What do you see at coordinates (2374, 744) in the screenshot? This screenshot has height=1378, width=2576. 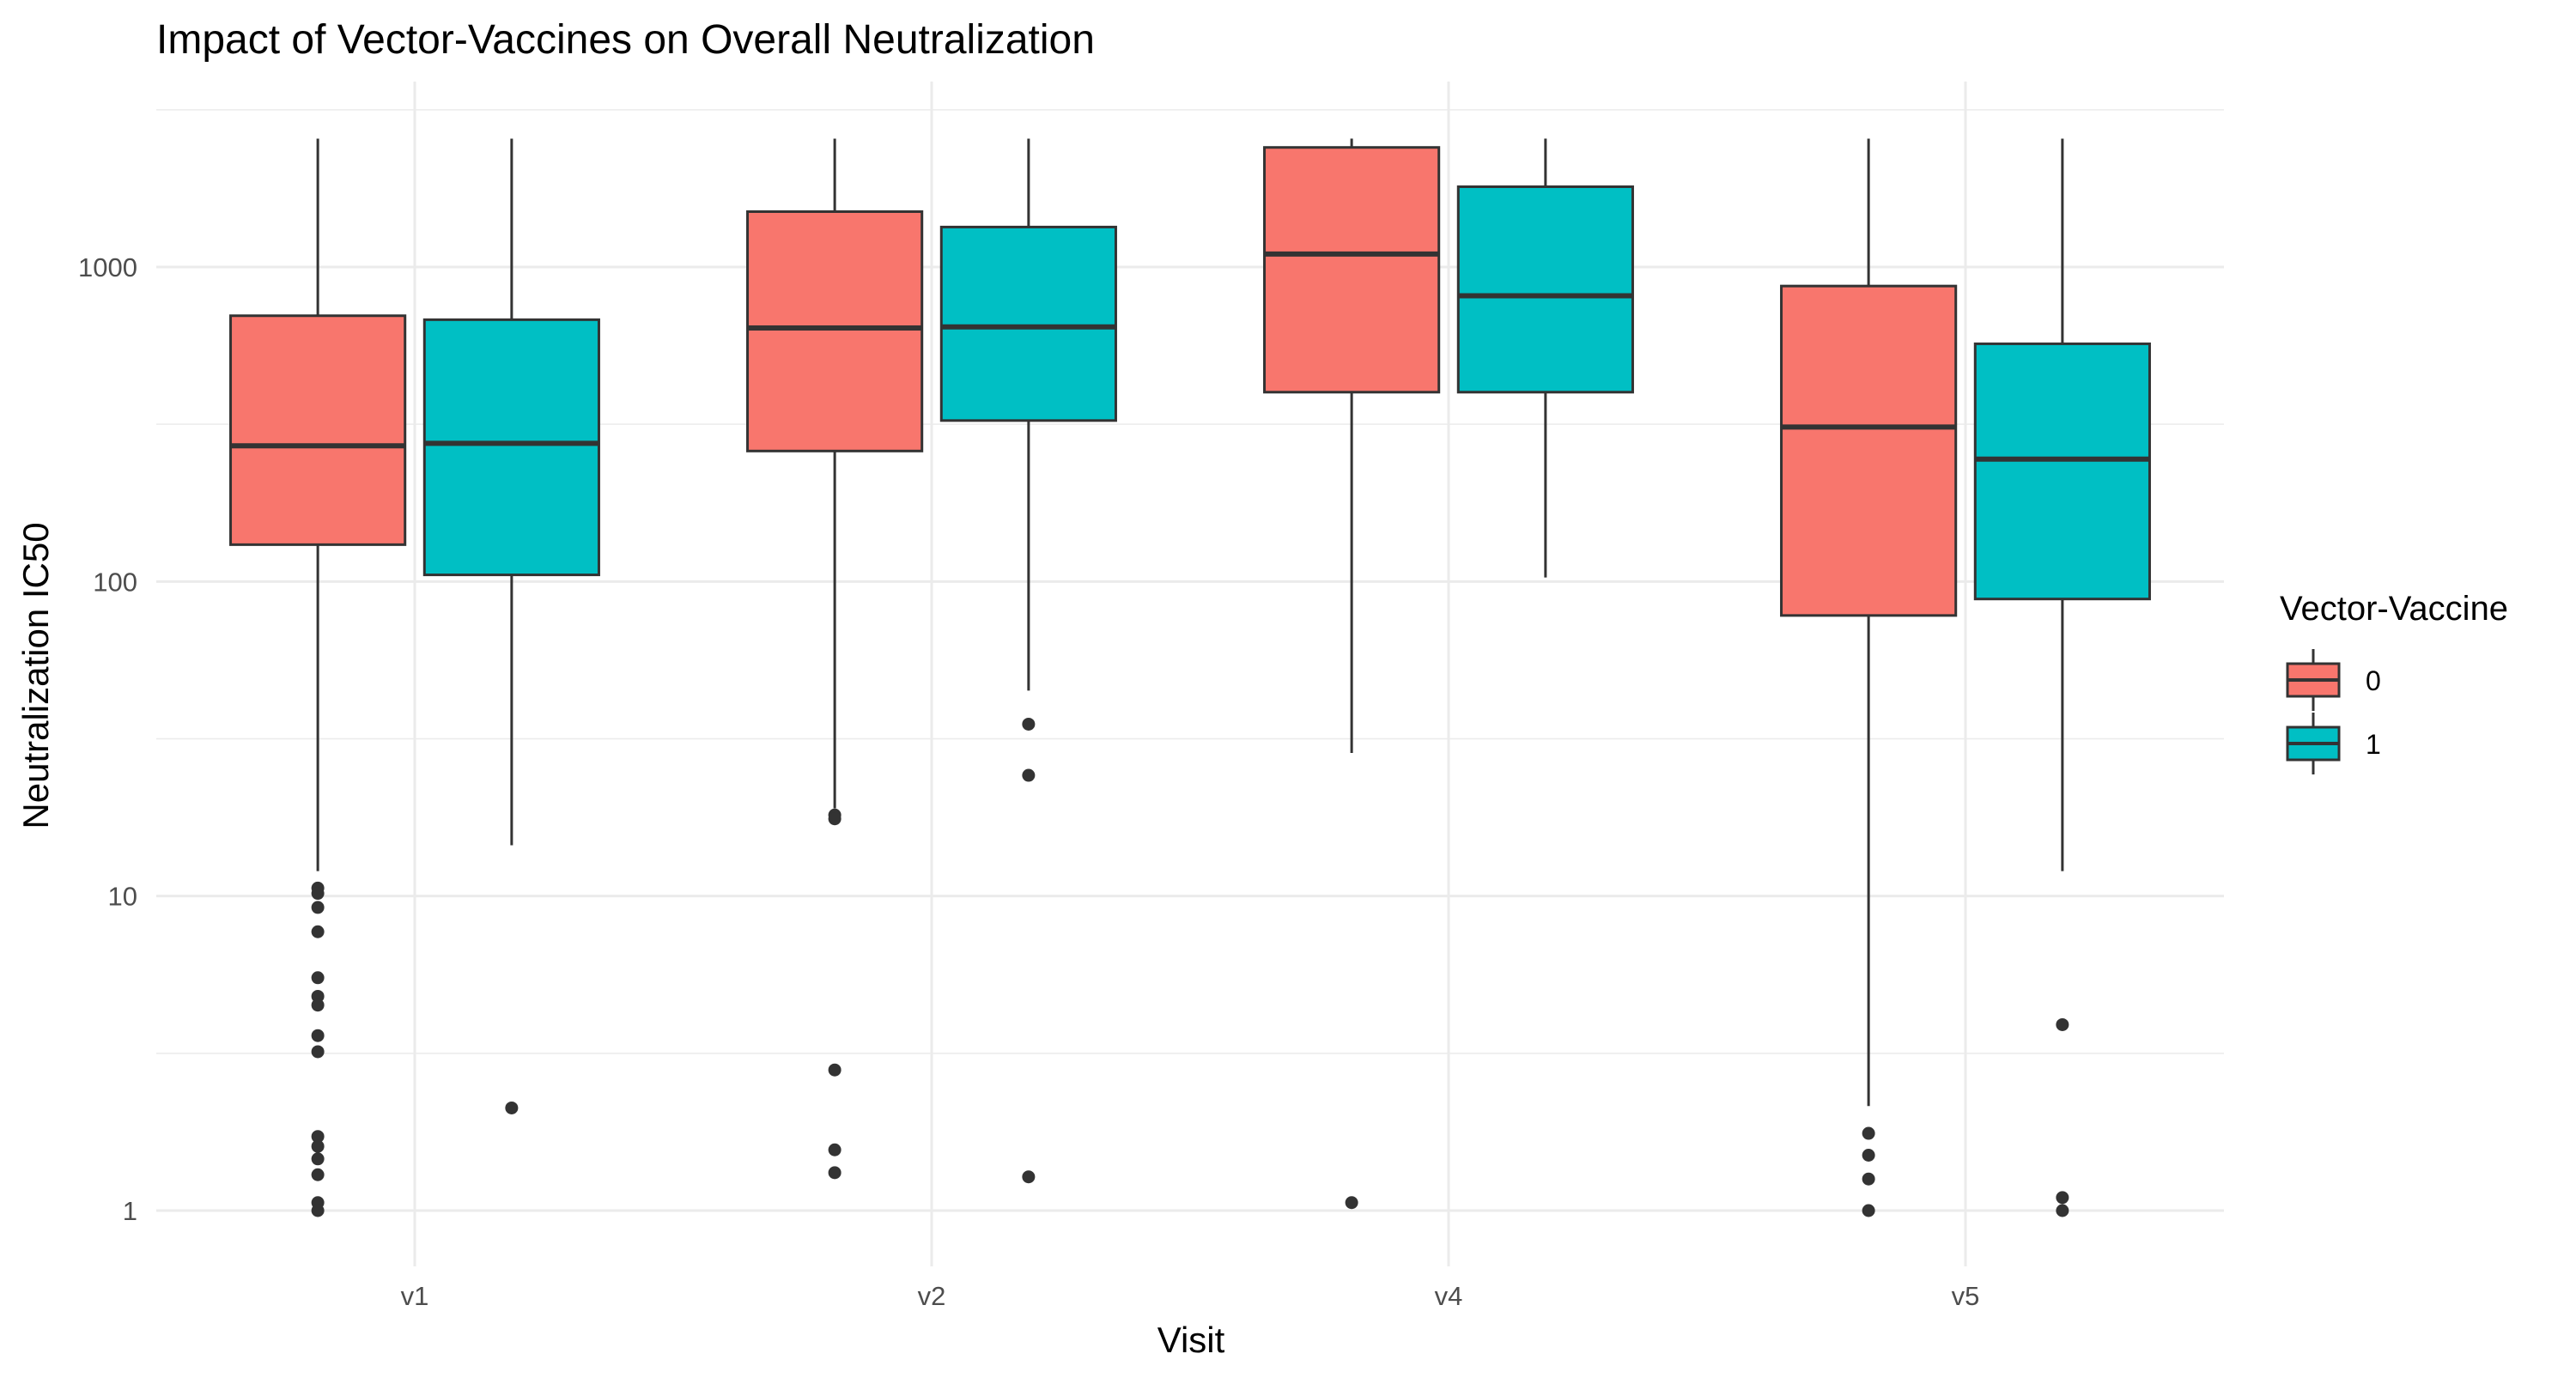 I see `legend-label: 1` at bounding box center [2374, 744].